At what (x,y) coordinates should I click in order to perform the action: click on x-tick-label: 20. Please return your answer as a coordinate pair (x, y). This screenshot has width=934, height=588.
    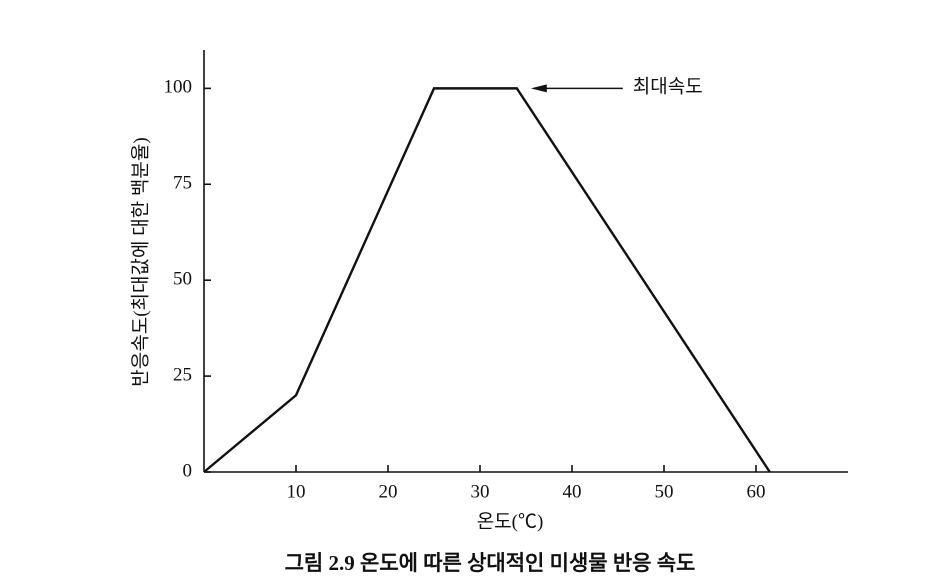
    Looking at the image, I should click on (388, 491).